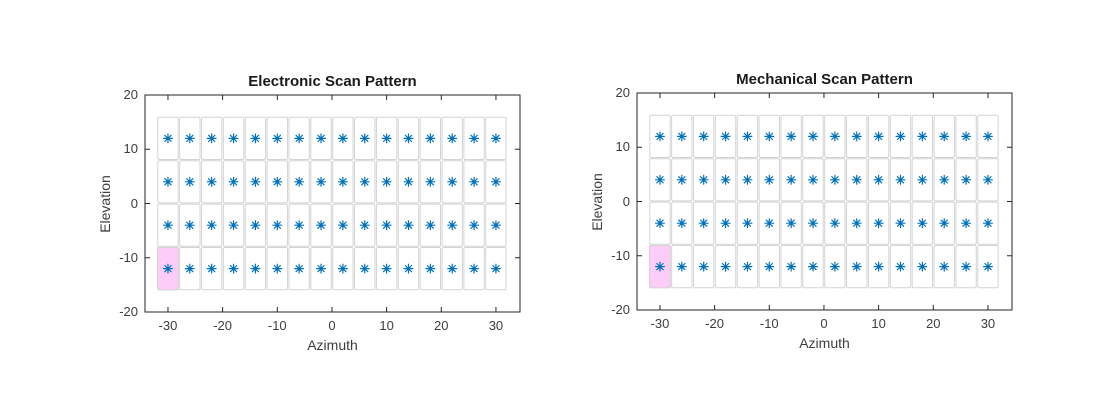 The width and height of the screenshot is (1120, 420). I want to click on x-tick-label: -20, so click(222, 325).